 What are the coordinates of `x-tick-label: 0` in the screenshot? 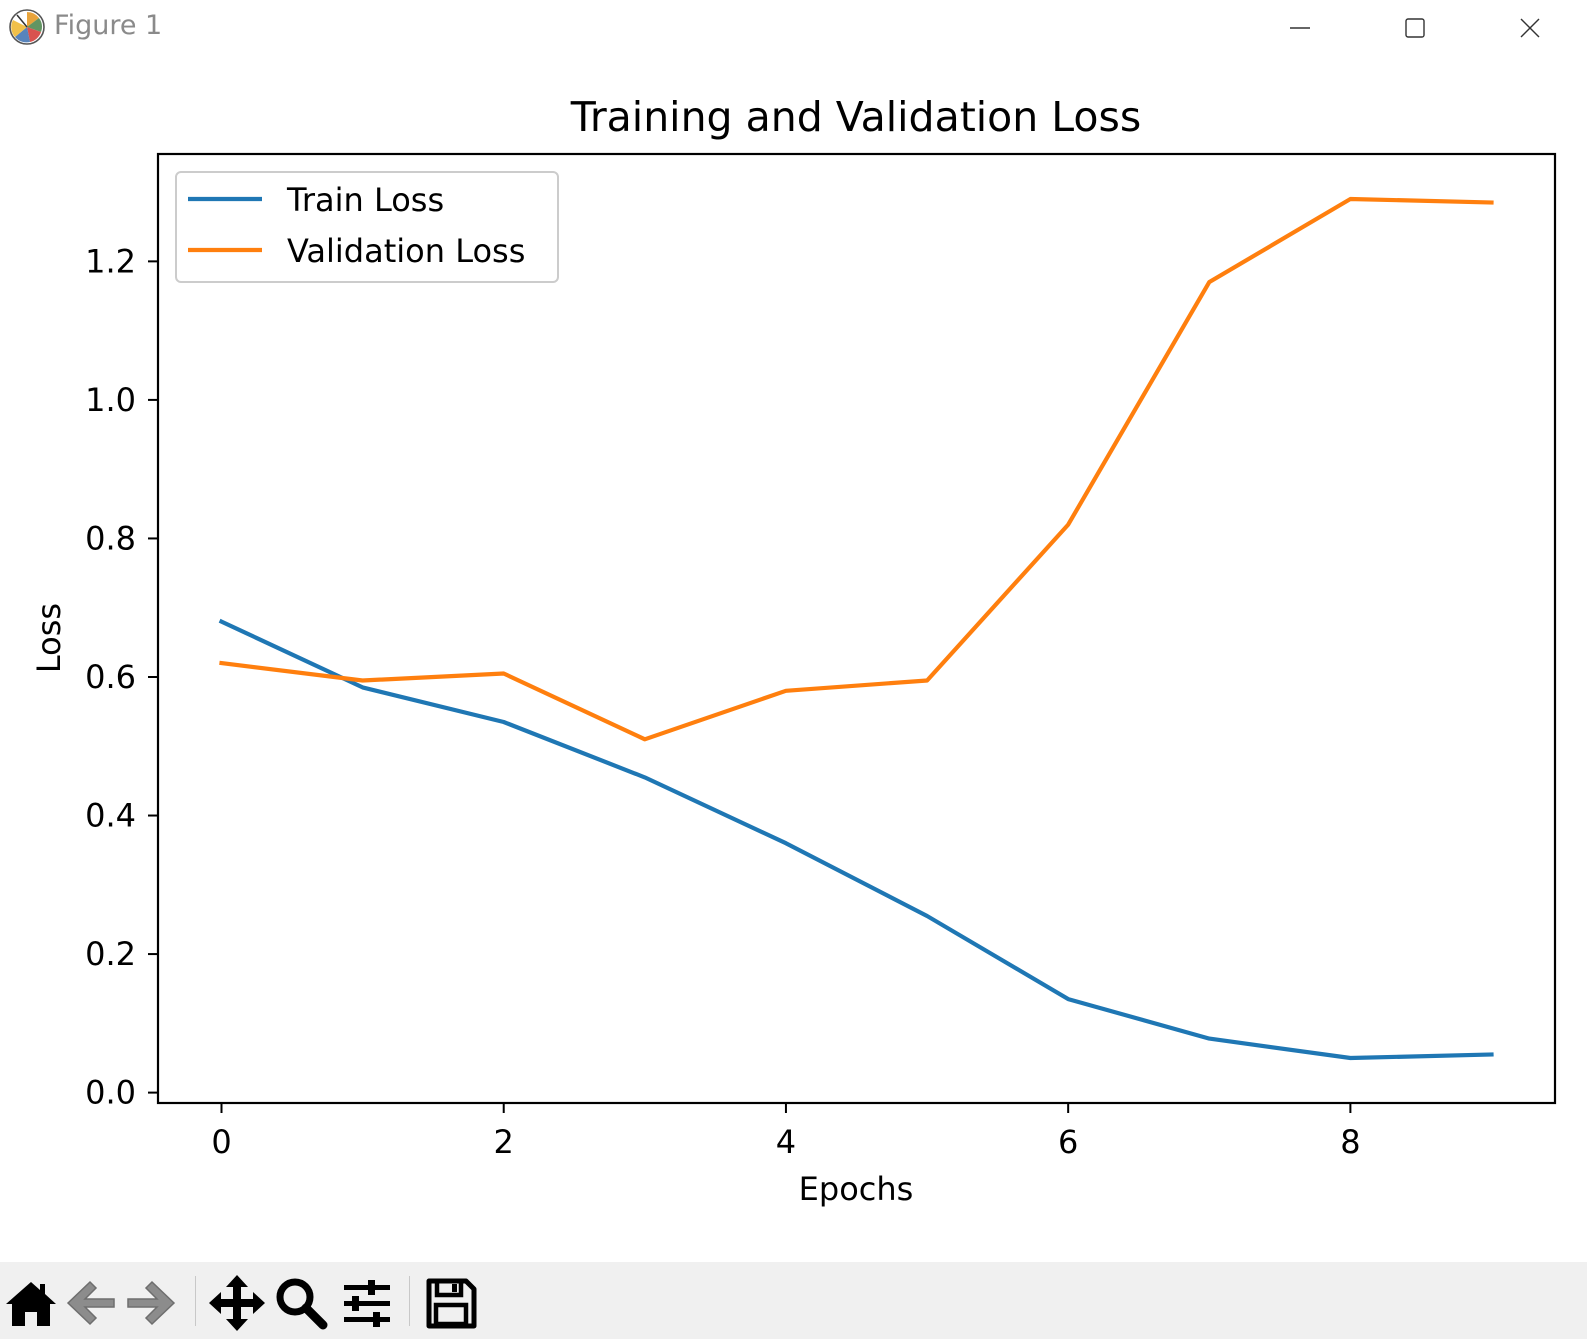 It's located at (221, 1142).